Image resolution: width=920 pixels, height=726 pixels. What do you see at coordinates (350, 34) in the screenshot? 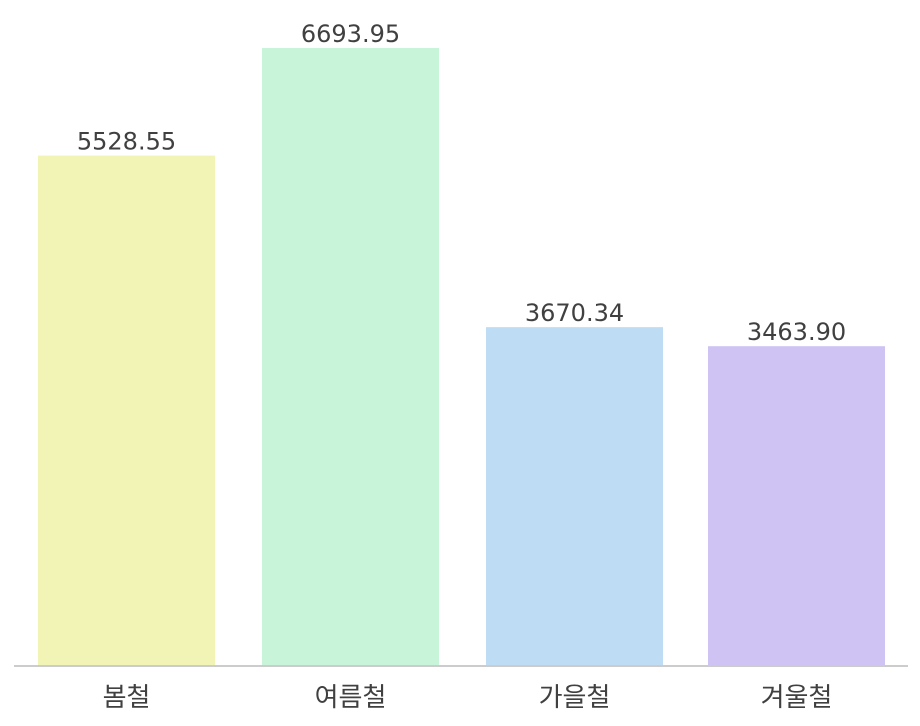
I see `value-label-2: 6693.95` at bounding box center [350, 34].